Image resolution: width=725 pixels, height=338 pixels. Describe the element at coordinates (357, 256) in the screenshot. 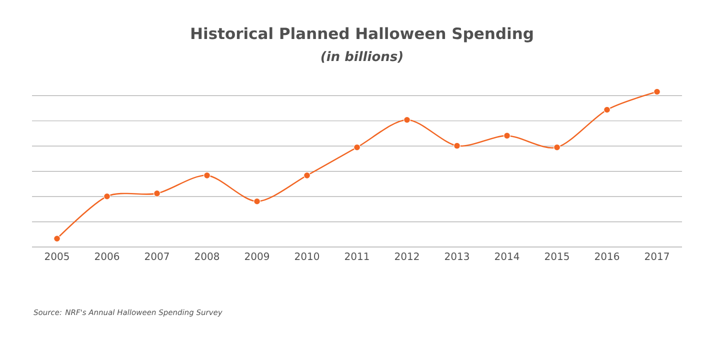

I see `x-tick-label: 2011` at that location.